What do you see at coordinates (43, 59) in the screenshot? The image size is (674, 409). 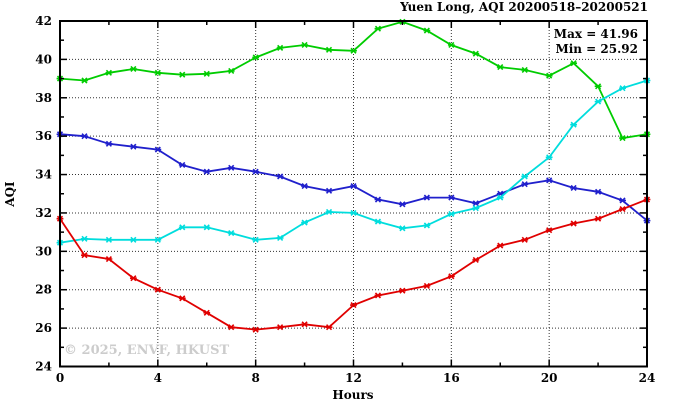 I see `y-tick-label: 40` at bounding box center [43, 59].